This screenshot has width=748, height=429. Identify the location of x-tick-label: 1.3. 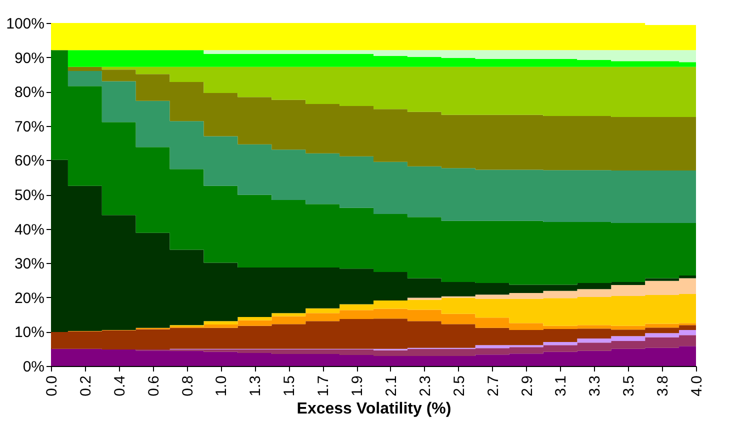
(255, 386).